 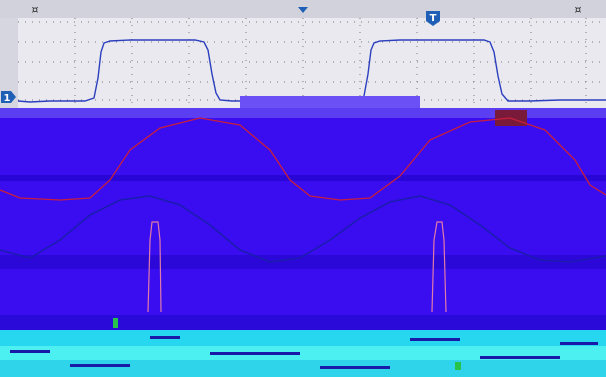 I want to click on left-cursor-glyph: ¤, so click(x=35, y=9).